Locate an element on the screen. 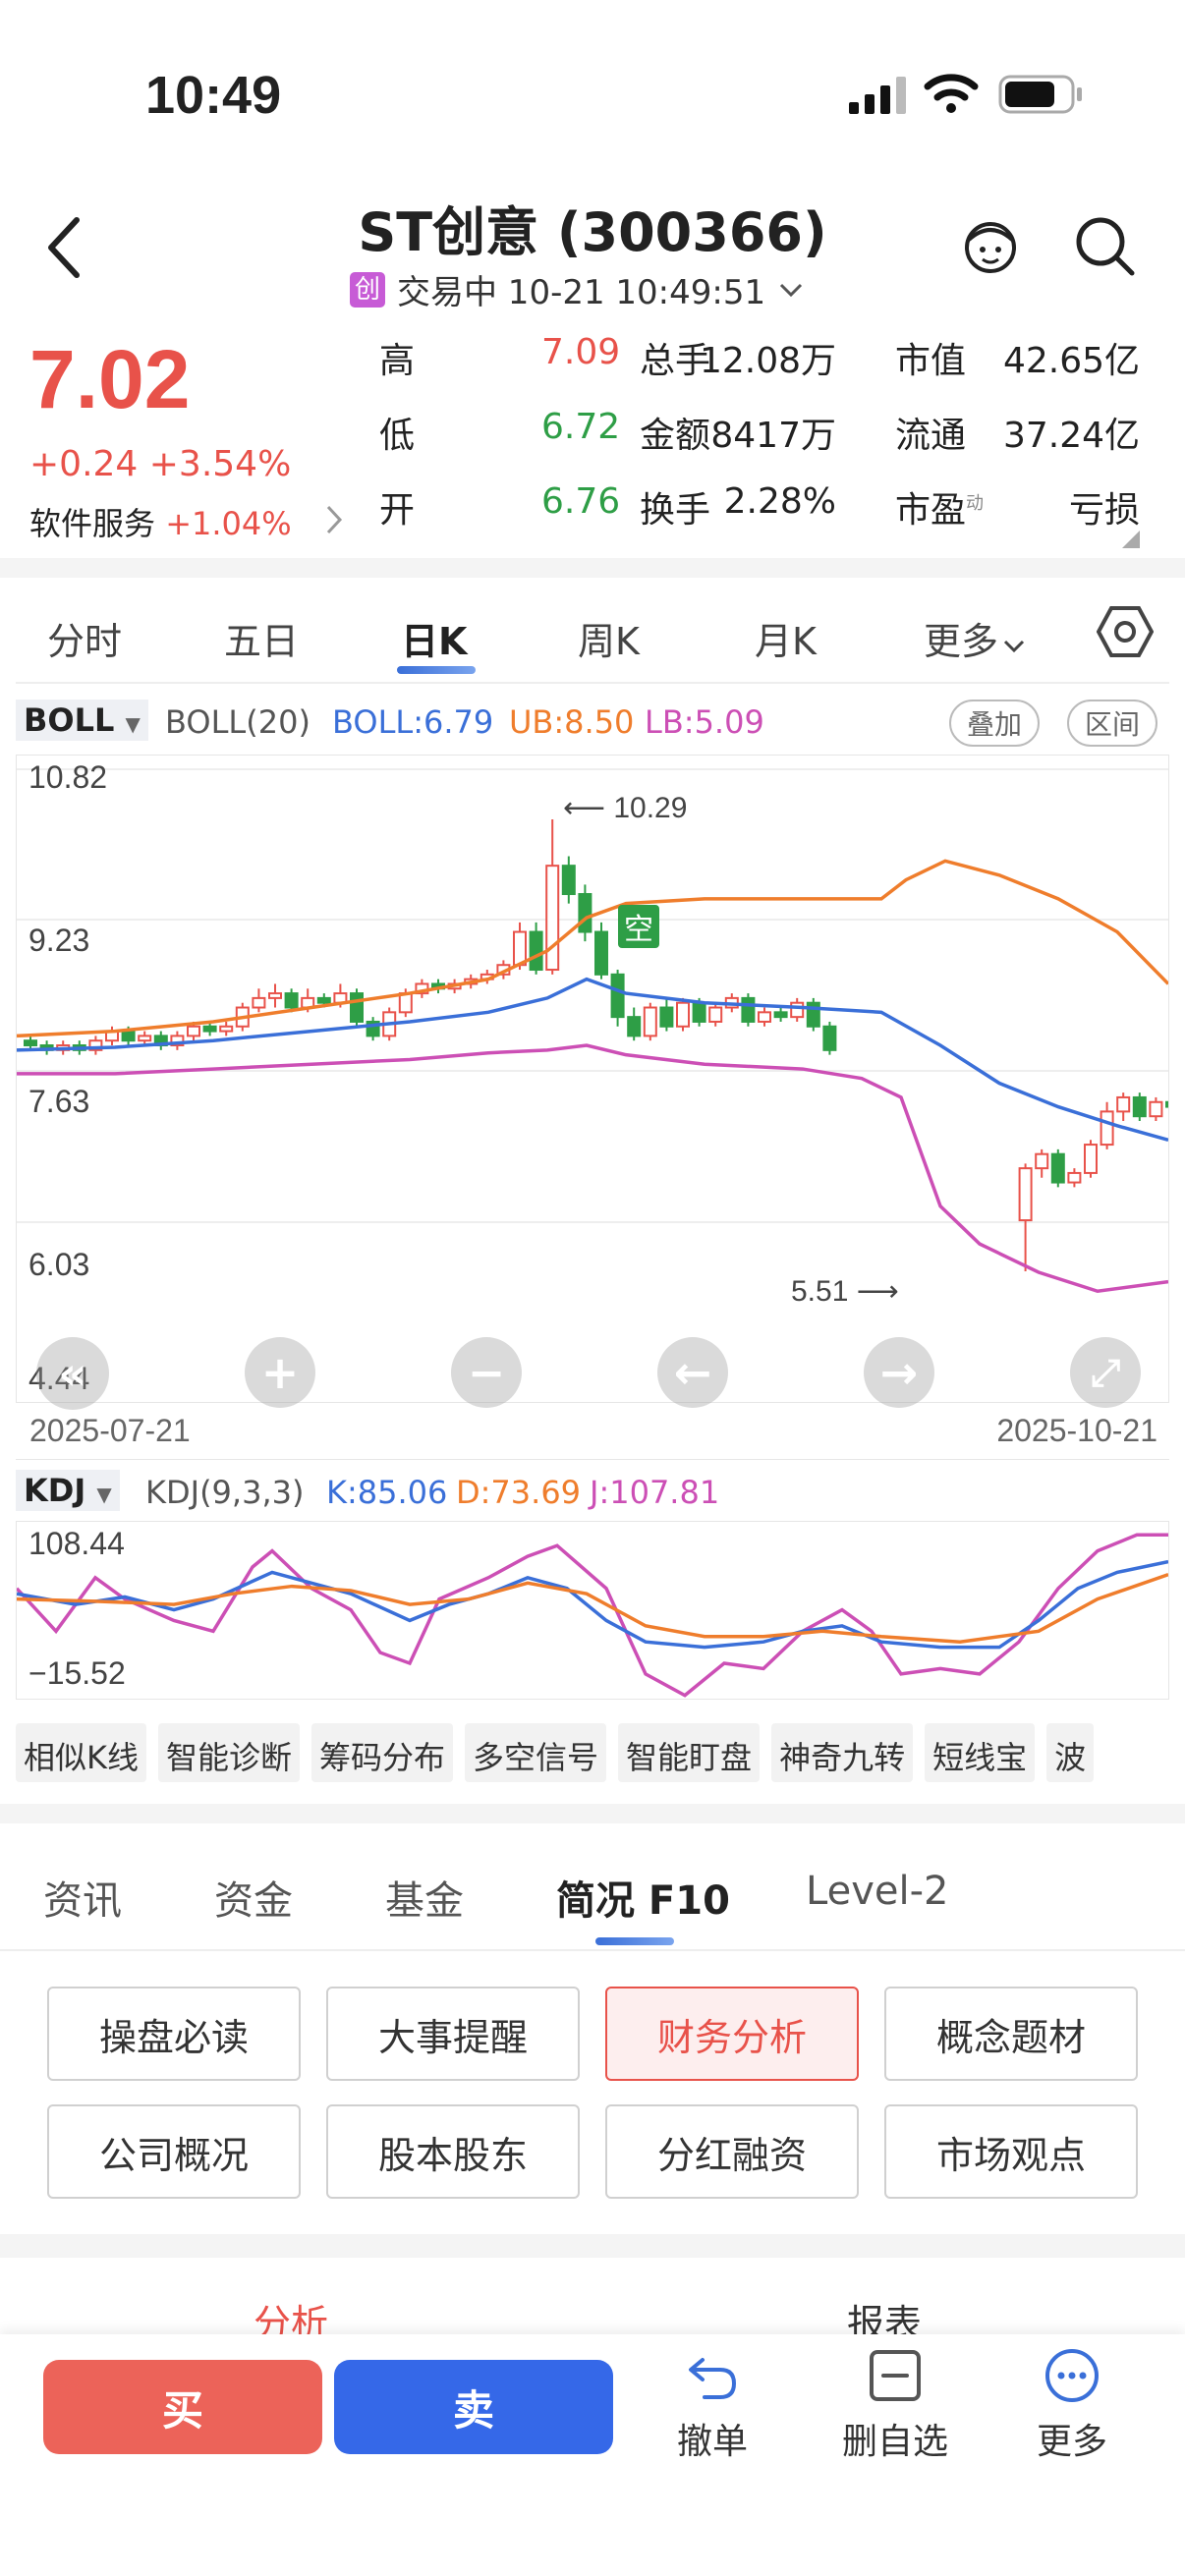 Image resolution: width=1185 pixels, height=2576 pixels. range-button: 区间 is located at coordinates (1112, 723).